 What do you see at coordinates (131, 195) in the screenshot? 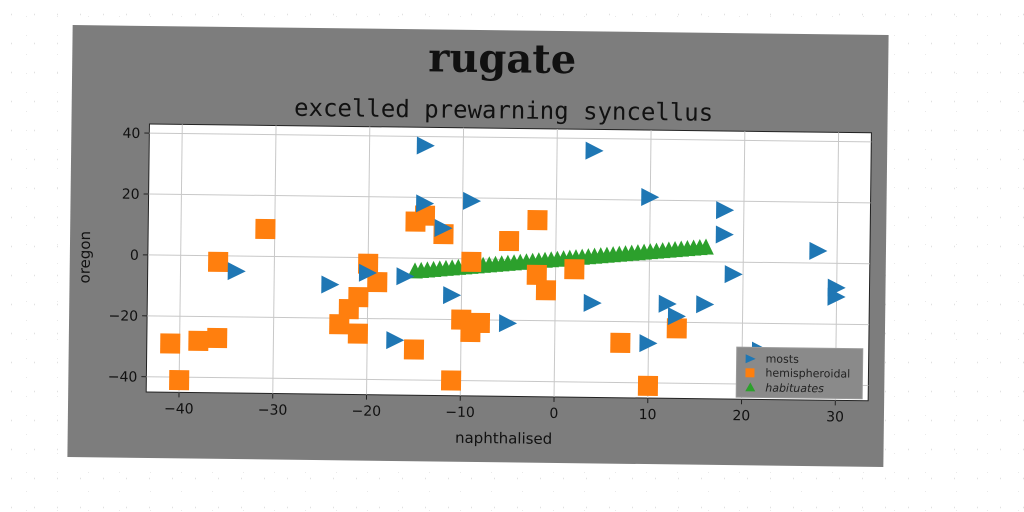
I see `y-tick-label: 20` at bounding box center [131, 195].